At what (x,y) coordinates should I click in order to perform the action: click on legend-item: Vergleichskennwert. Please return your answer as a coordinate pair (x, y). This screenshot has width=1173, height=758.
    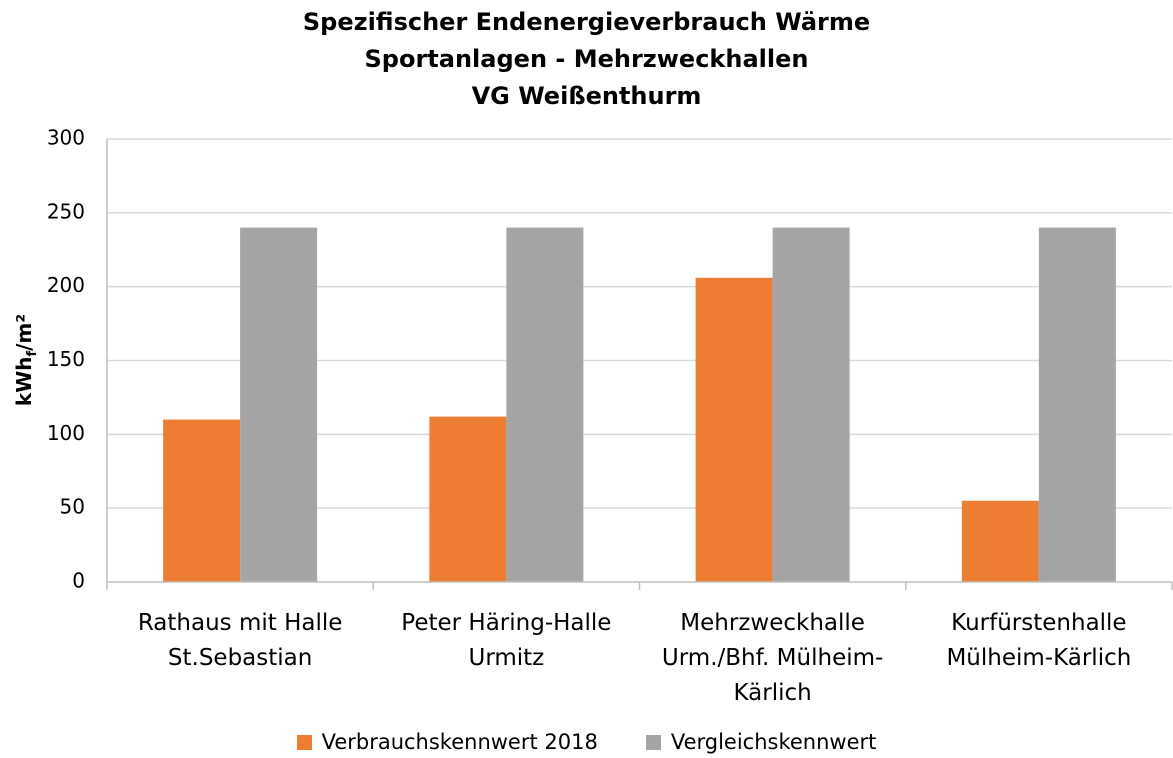
    Looking at the image, I should click on (761, 742).